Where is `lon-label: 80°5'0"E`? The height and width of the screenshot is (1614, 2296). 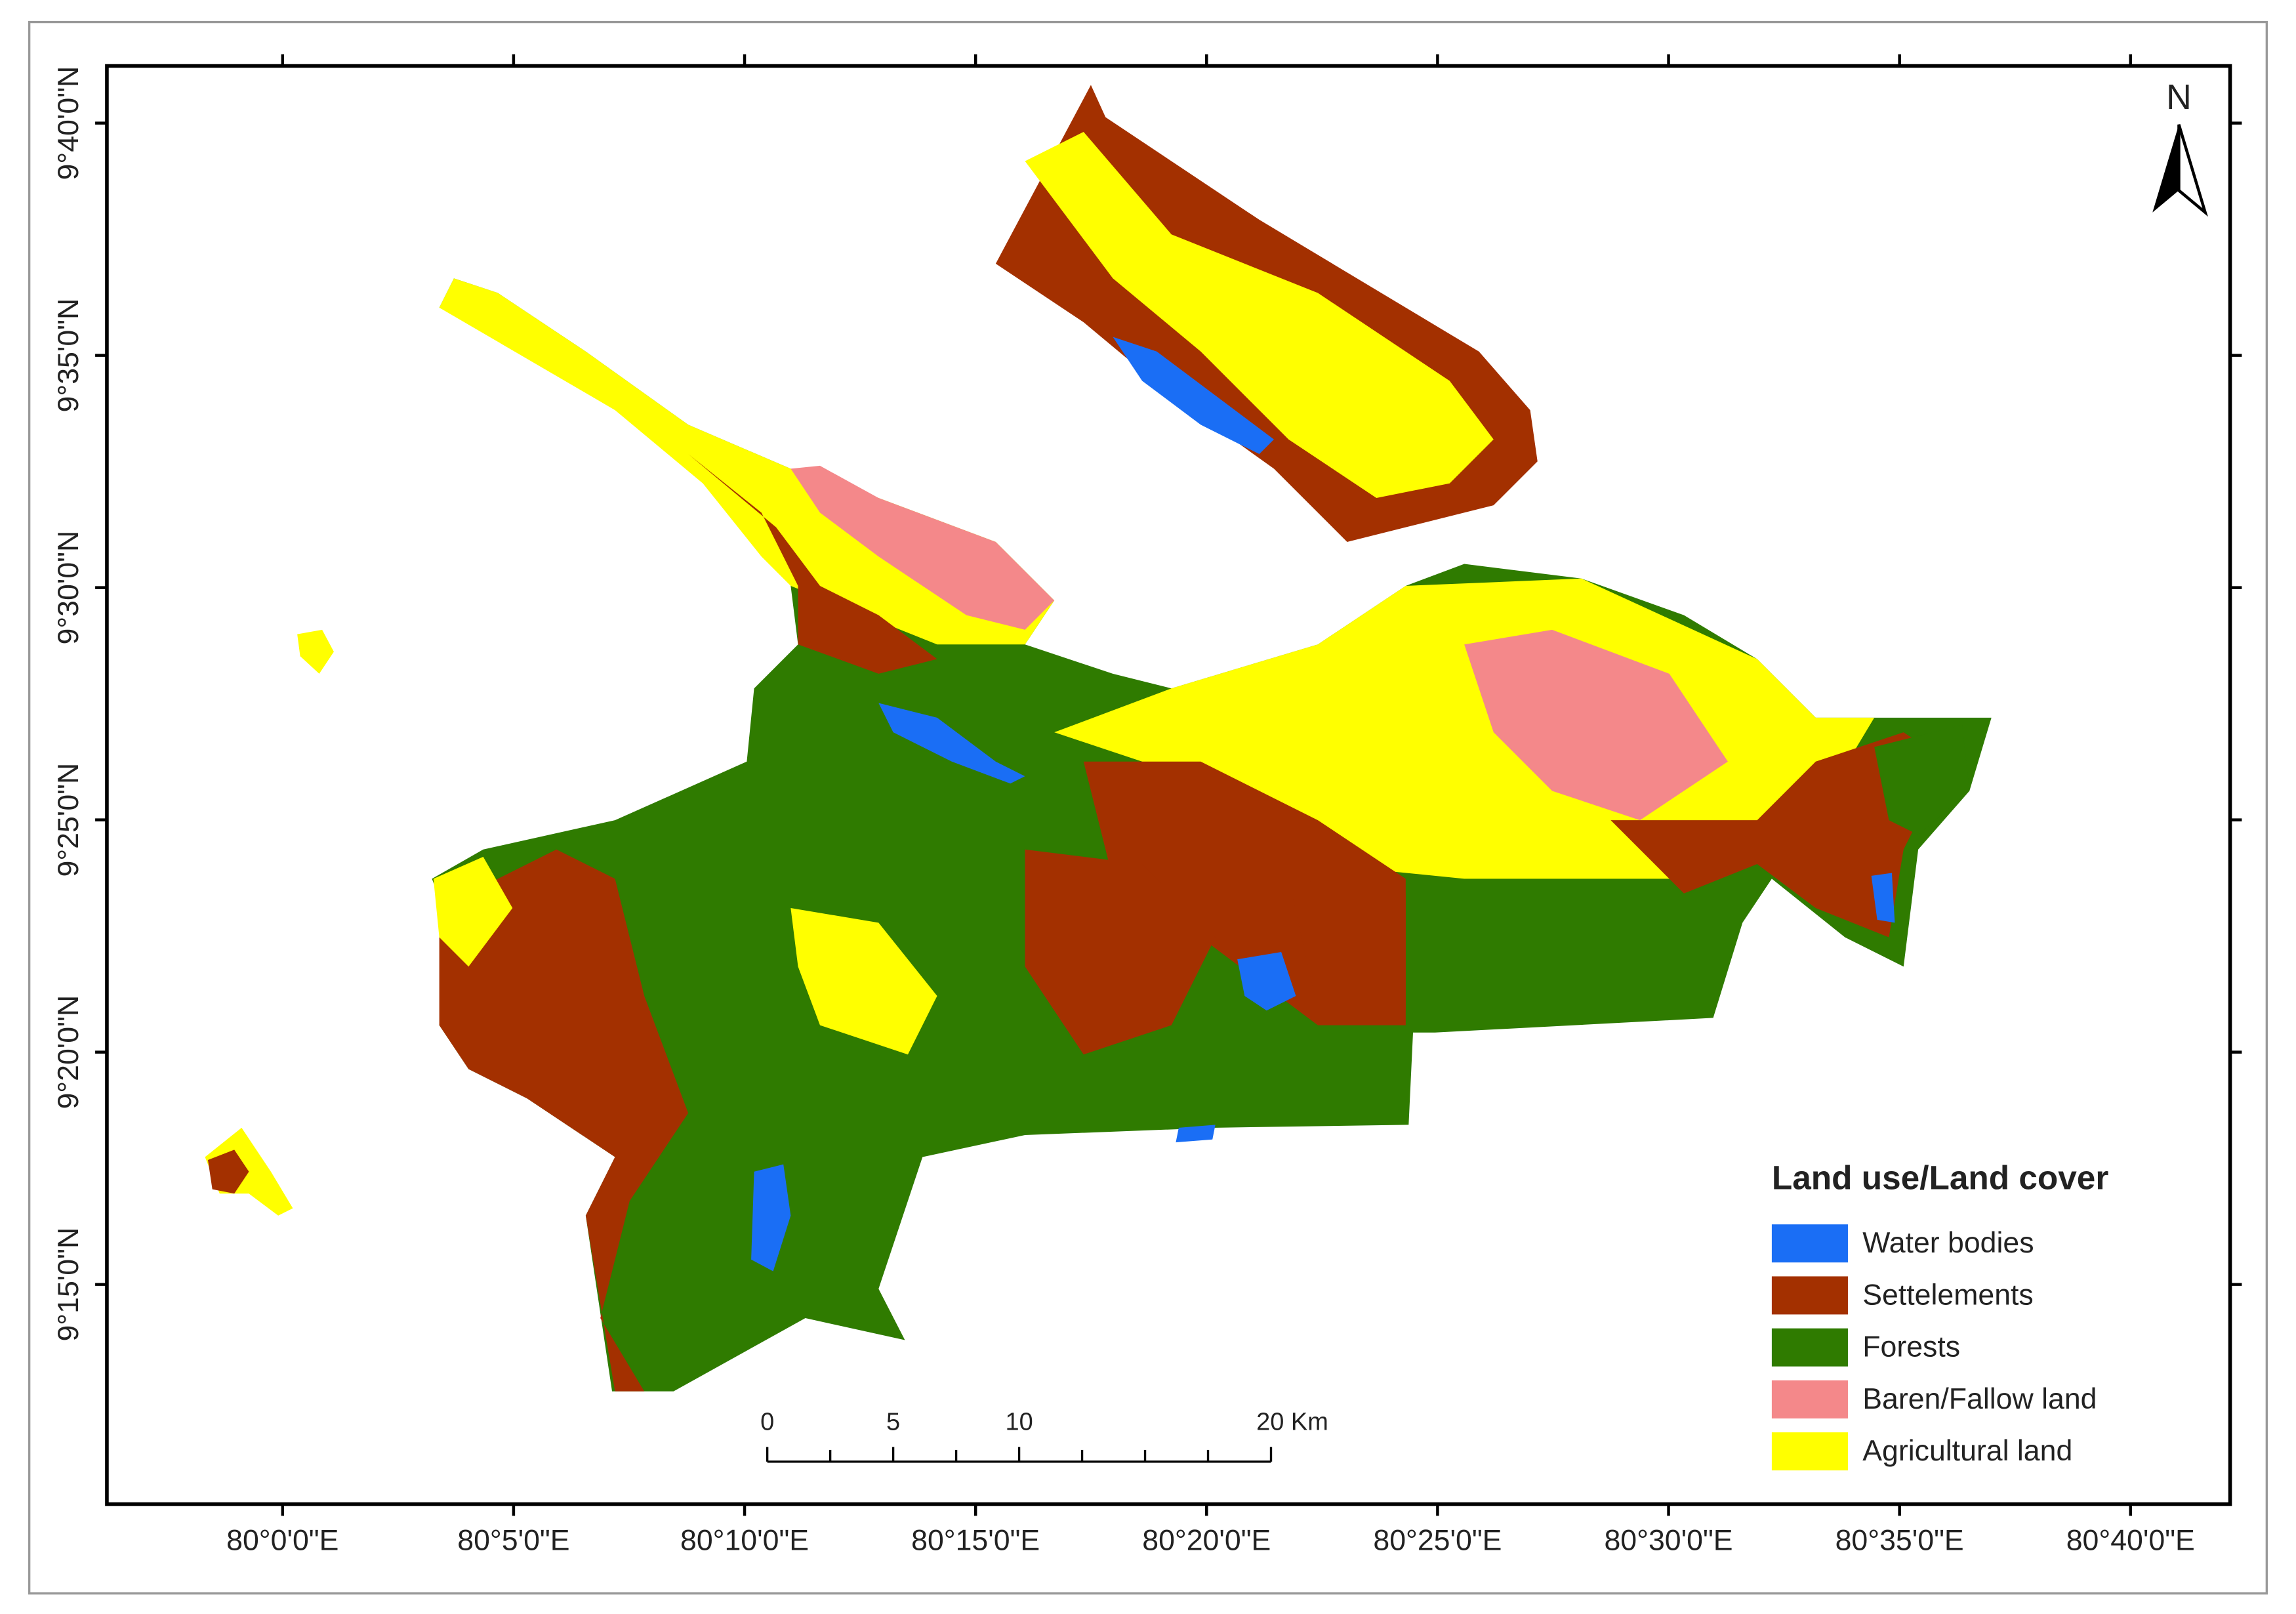
lon-label: 80°5'0"E is located at coordinates (513, 1540).